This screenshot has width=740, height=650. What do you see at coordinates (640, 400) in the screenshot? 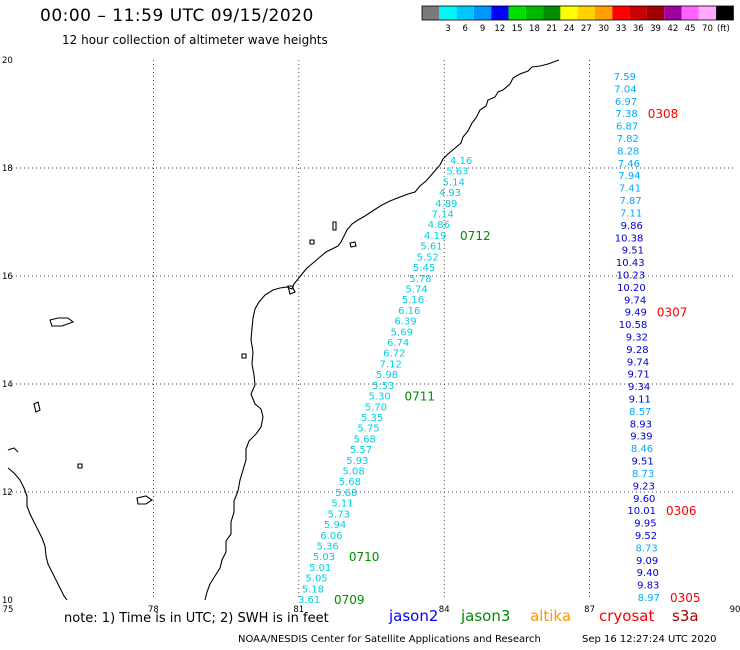
I see `cryosat-wave-height: 9.11` at bounding box center [640, 400].